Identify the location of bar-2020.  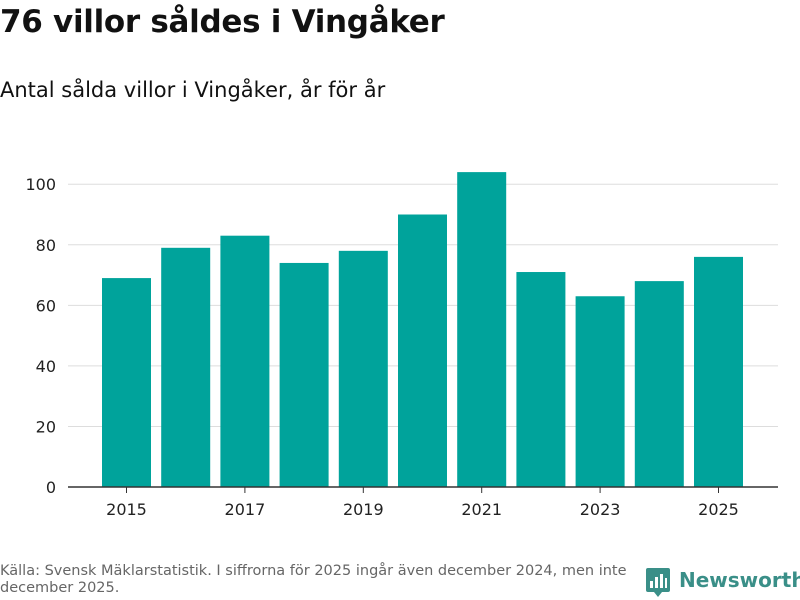
(422, 350).